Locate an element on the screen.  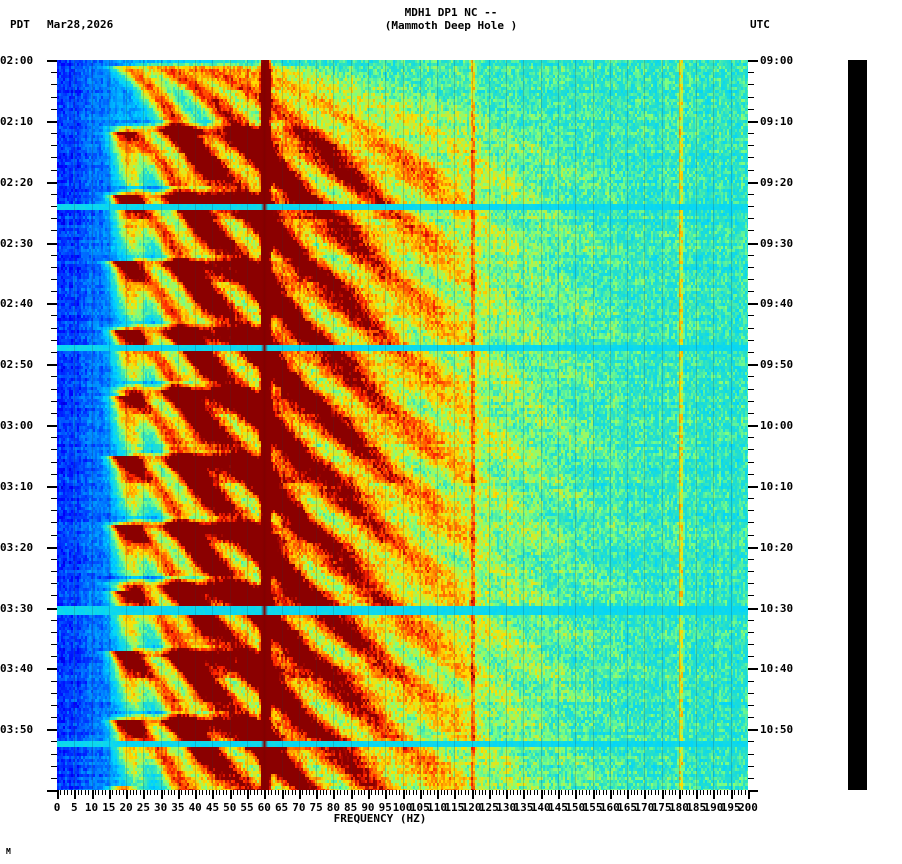
frequency-tick-label: 10 is located at coordinates (91, 807).